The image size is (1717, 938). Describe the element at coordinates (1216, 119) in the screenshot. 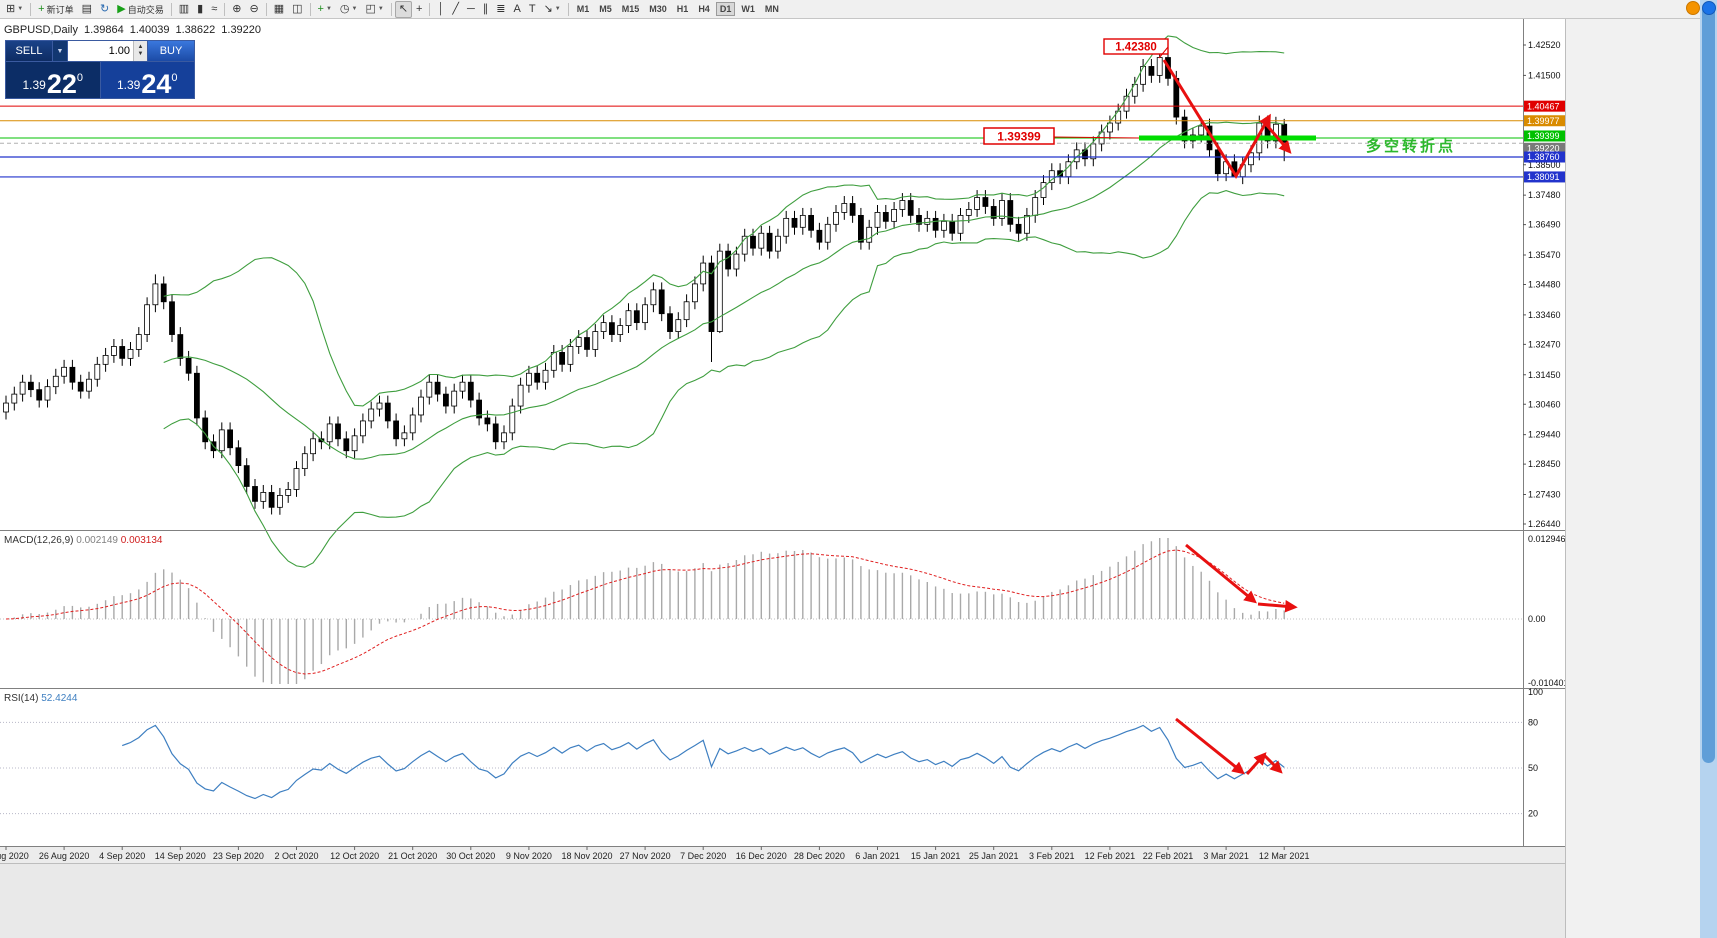

I see `main-trend-arrow` at that location.